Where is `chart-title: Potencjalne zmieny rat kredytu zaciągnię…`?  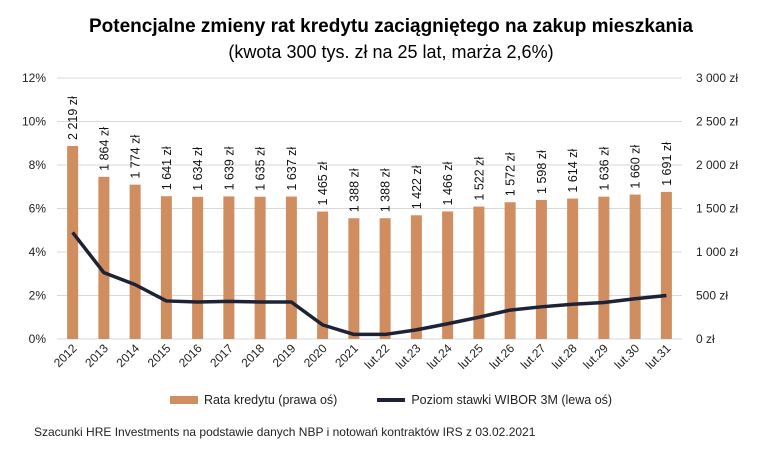 chart-title: Potencjalne zmieny rat kredytu zaciągnię… is located at coordinates (391, 26).